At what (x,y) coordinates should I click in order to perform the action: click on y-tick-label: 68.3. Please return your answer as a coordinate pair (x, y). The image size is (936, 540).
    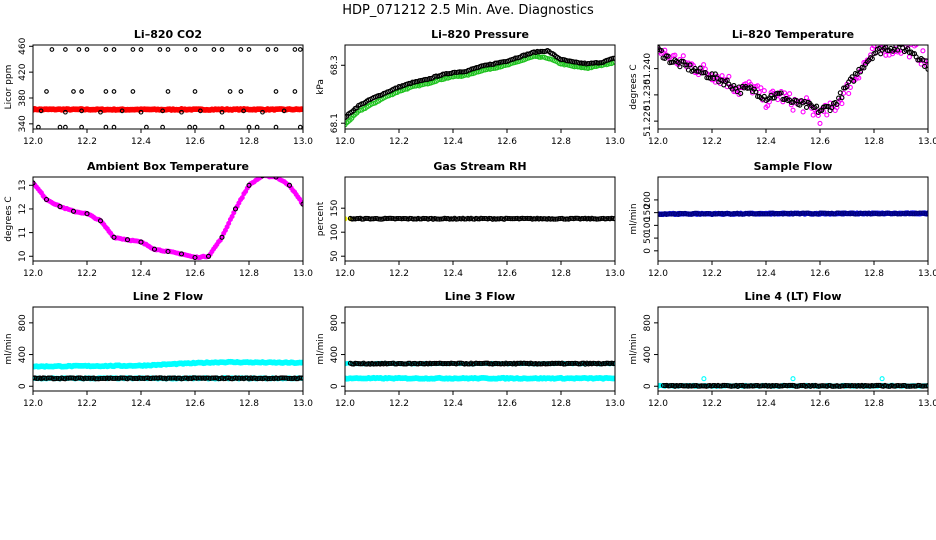
    Looking at the image, I should click on (335, 65).